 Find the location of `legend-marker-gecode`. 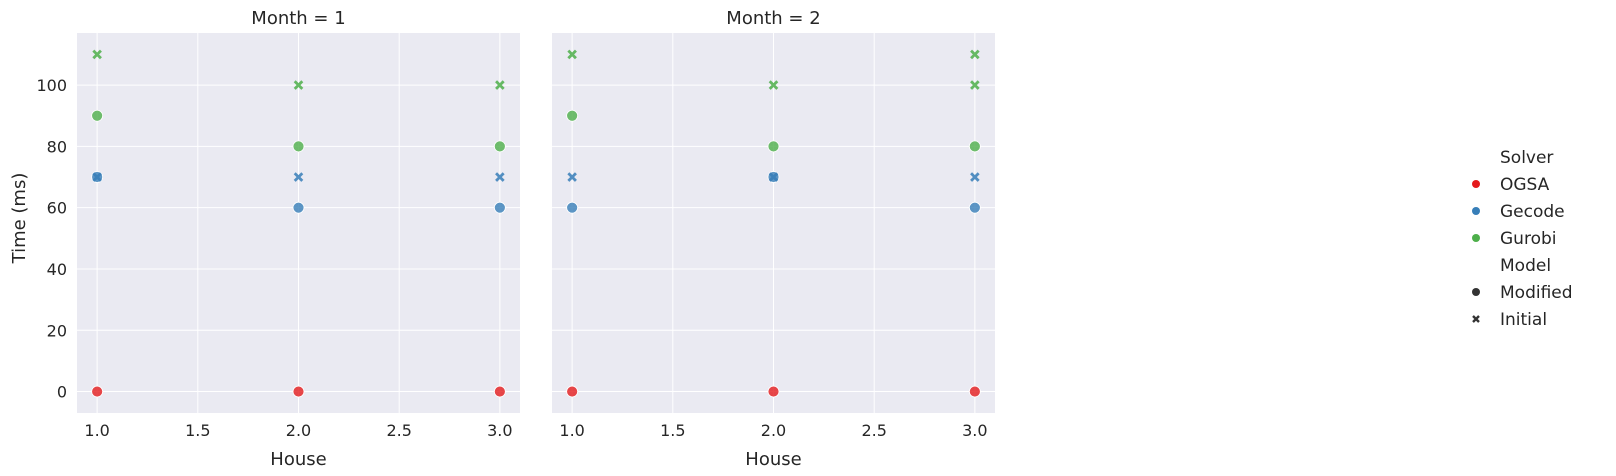

legend-marker-gecode is located at coordinates (1476, 211).